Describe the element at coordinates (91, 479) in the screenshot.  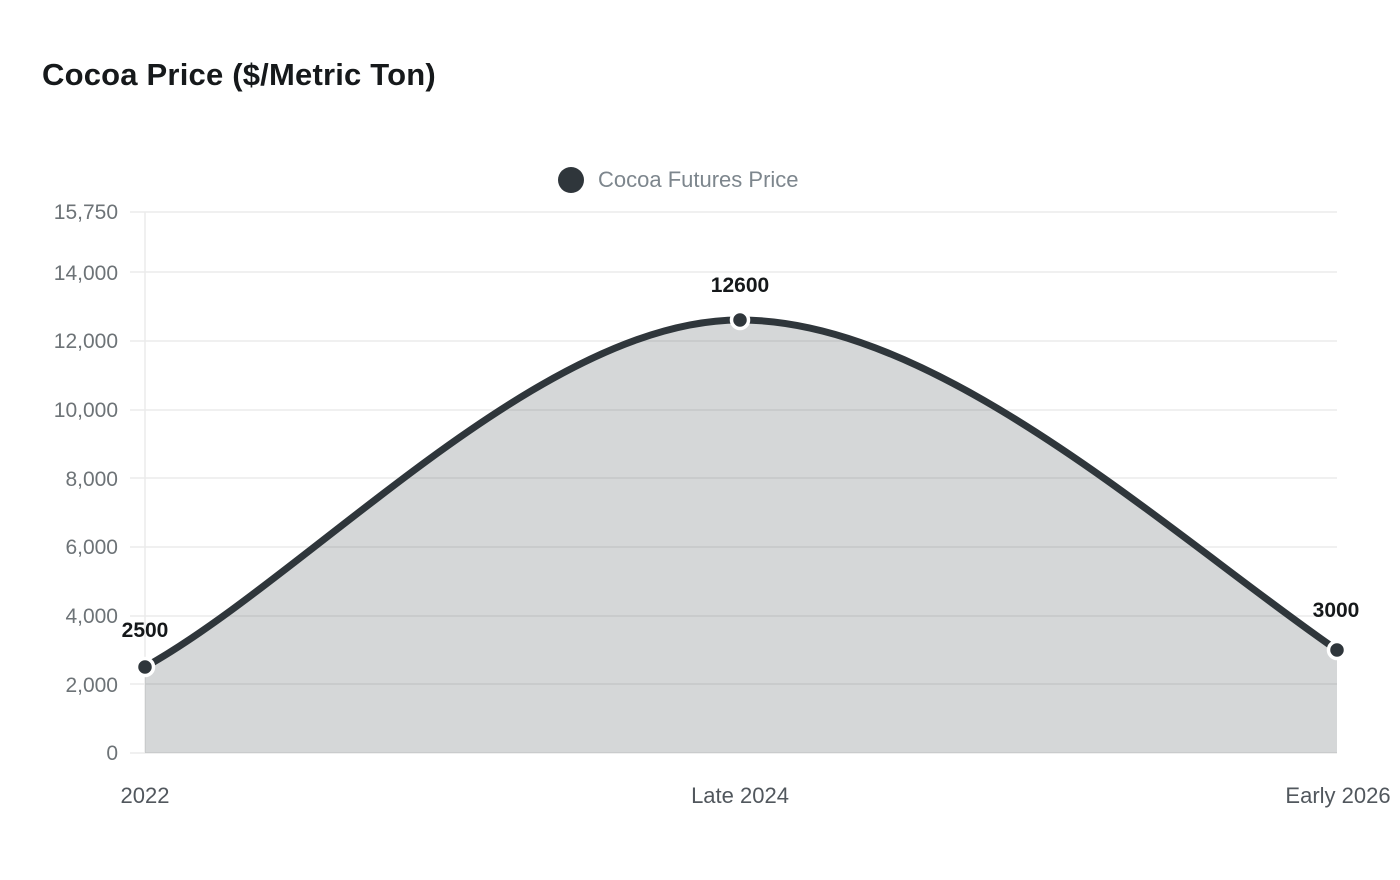
I see `ytick-8000: 8,000` at that location.